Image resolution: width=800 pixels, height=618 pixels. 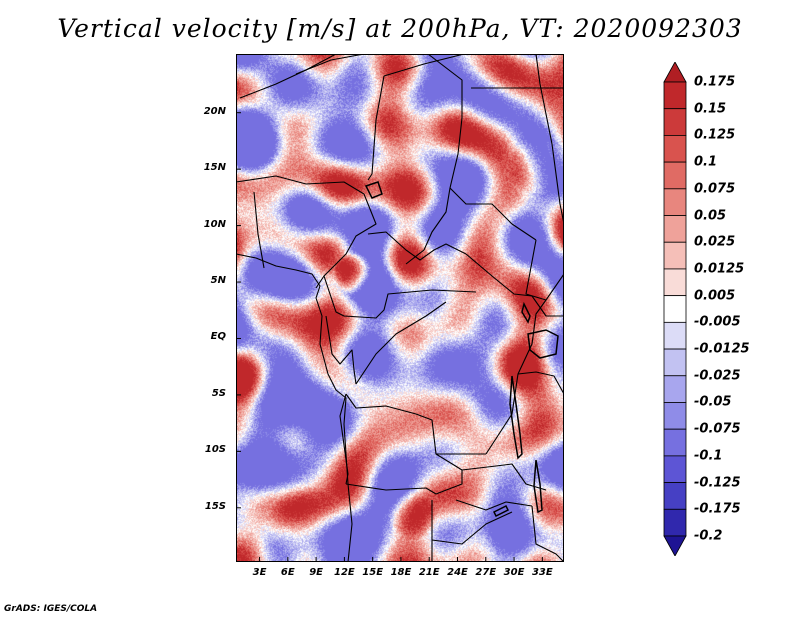 What do you see at coordinates (715, 82) in the screenshot?
I see `colorbar-tick-label: 0.175` at bounding box center [715, 82].